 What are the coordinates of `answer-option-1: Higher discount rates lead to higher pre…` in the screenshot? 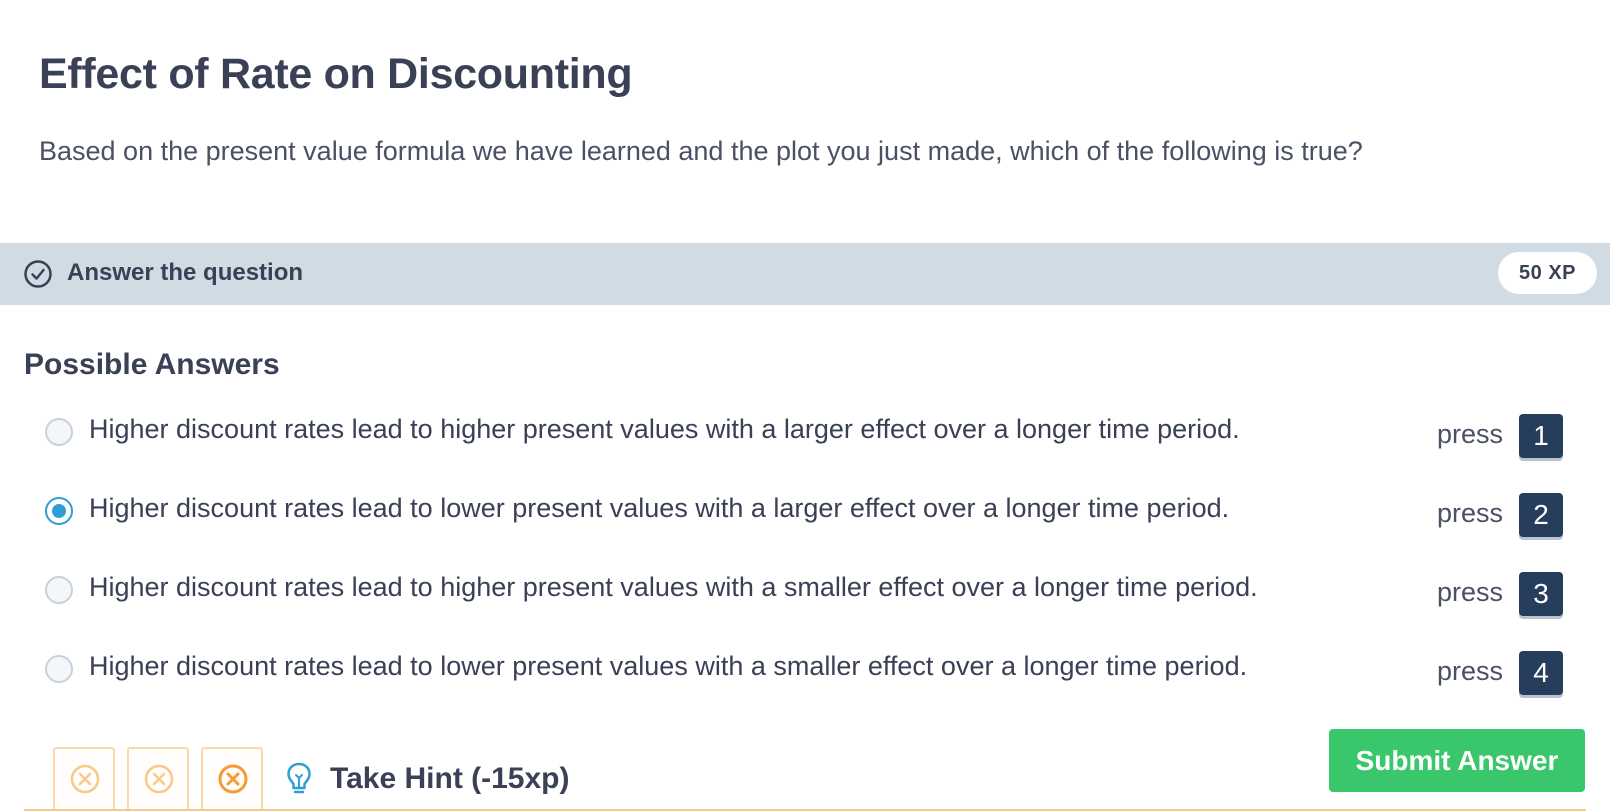 It's located at (805, 433).